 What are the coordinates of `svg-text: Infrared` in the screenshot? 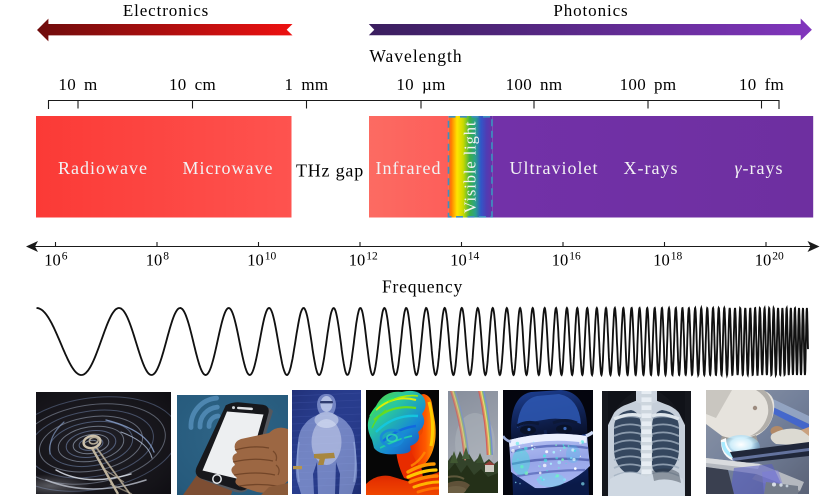 It's located at (409, 168).